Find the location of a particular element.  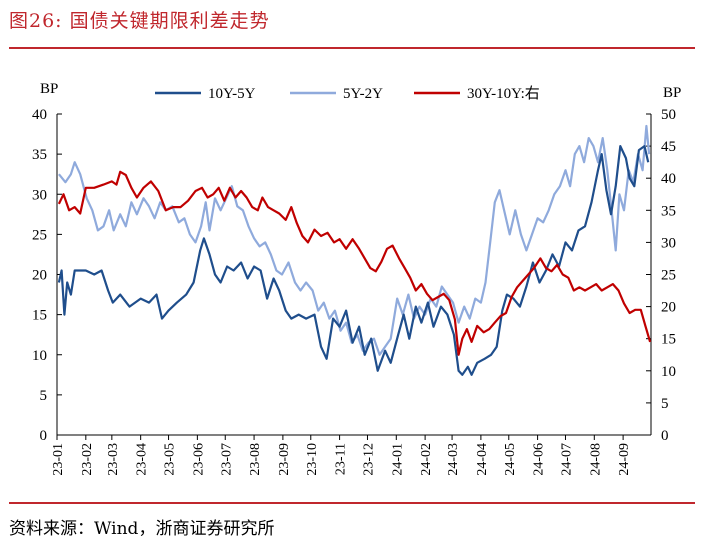

source-note: 资料来源：Wind，浙商证券研究所 is located at coordinates (142, 529).